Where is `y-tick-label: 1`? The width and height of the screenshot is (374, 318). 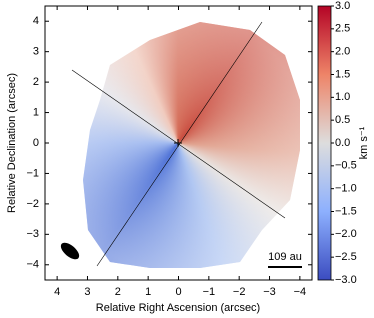
y-tick-label: 1 is located at coordinates (36, 112).